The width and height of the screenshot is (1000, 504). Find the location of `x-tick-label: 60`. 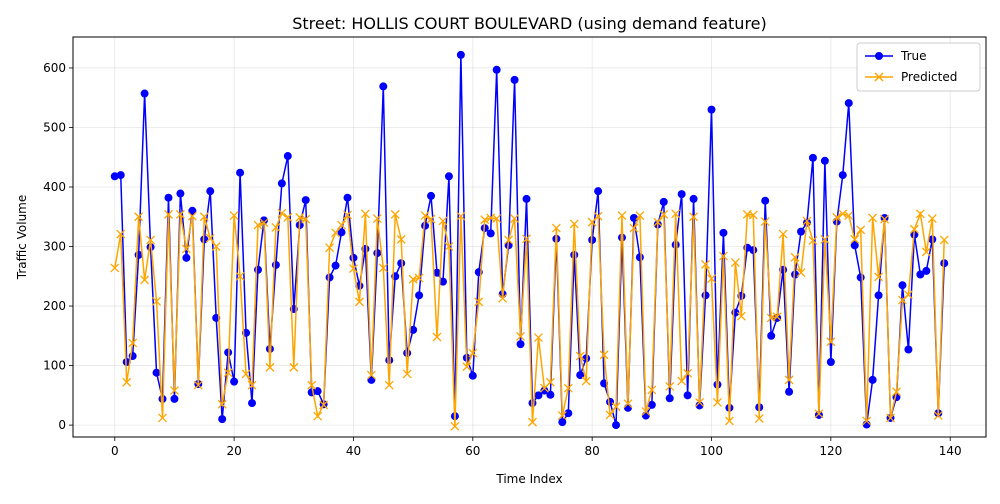

x-tick-label: 60 is located at coordinates (472, 451).